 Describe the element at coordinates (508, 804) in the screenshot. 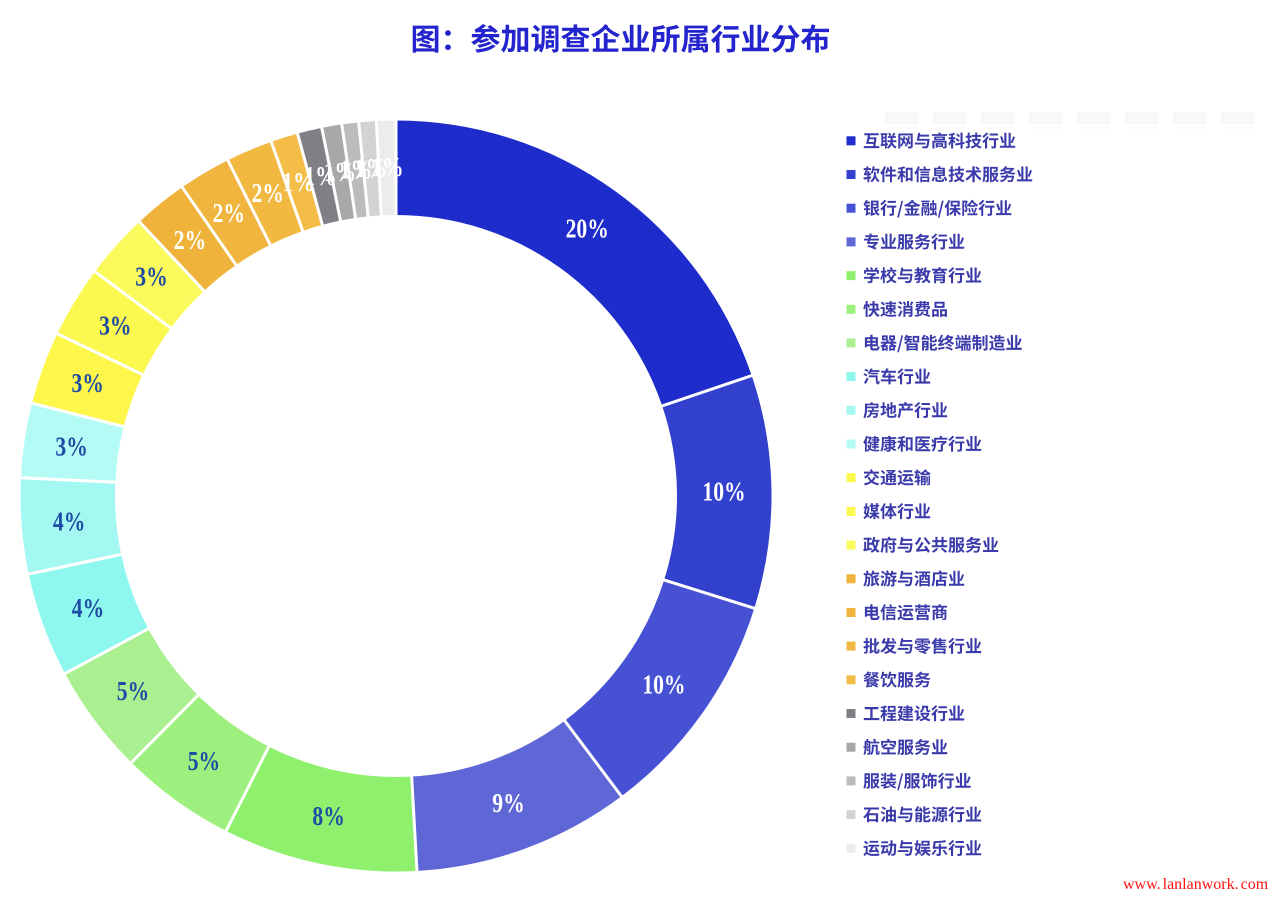

I see `svg-text: 9%` at that location.